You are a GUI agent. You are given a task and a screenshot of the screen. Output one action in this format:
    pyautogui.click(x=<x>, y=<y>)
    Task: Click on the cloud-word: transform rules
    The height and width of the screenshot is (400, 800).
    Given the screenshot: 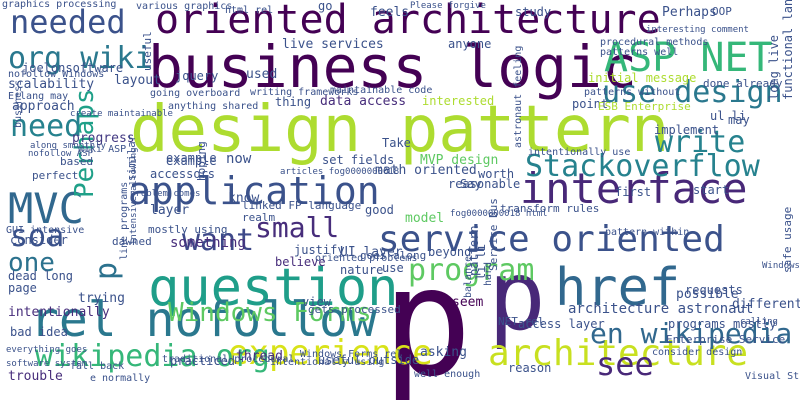 What is the action you would take?
    pyautogui.click(x=550, y=208)
    